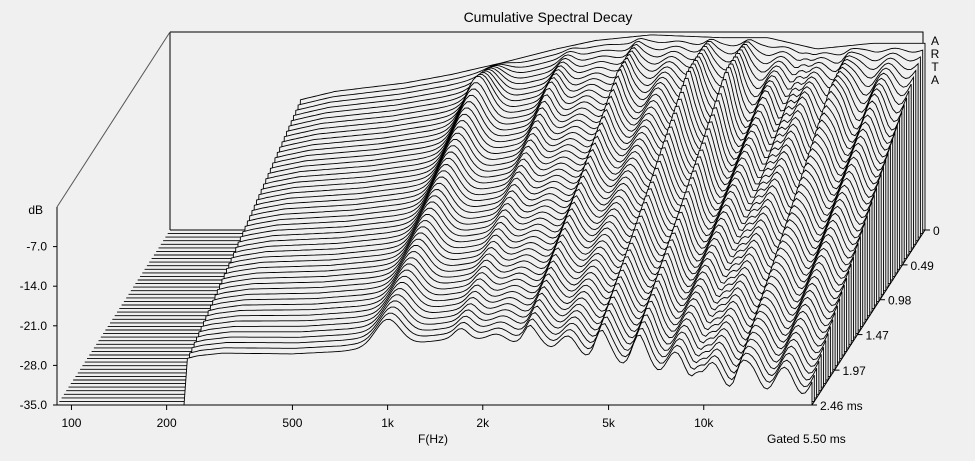 This screenshot has height=461, width=975. Describe the element at coordinates (34, 365) in the screenshot. I see `y-tick-label: -28.0` at that location.